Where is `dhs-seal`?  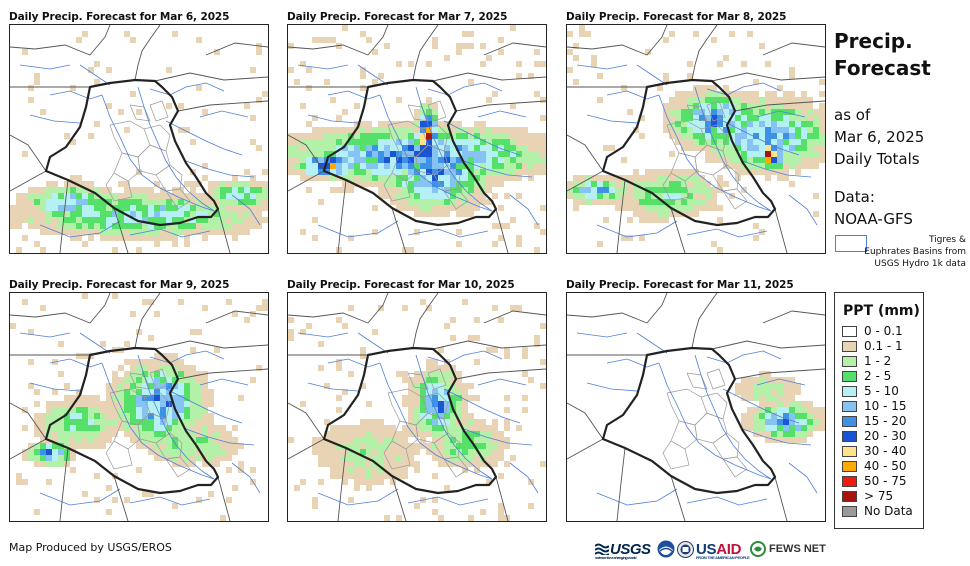 dhs-seal is located at coordinates (685, 549).